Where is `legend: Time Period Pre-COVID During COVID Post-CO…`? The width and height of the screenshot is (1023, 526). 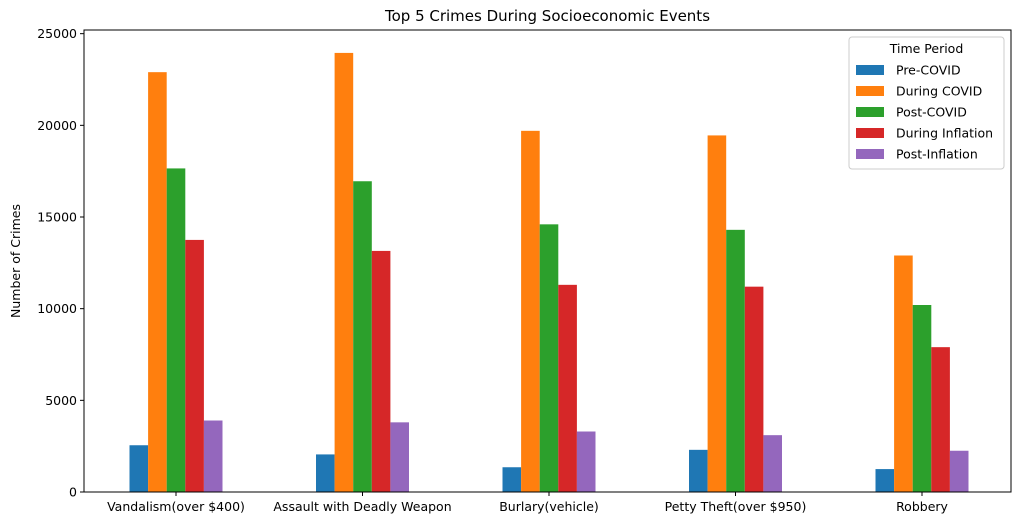 legend: Time Period Pre-COVID During COVID Post-CO… is located at coordinates (926, 103).